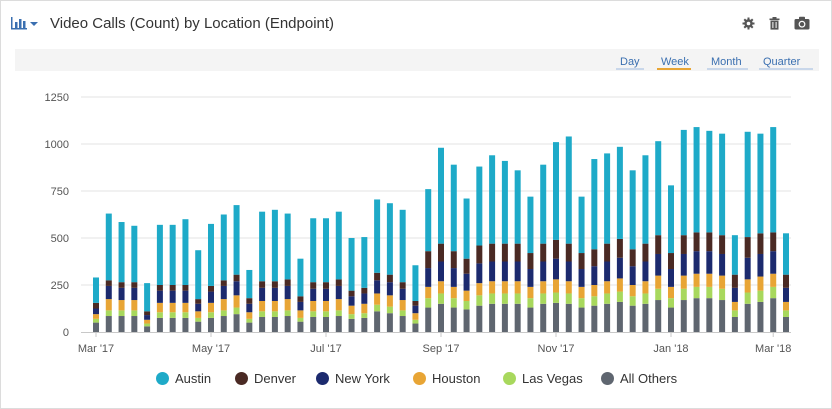  What do you see at coordinates (802, 25) in the screenshot?
I see `snapshot-button` at bounding box center [802, 25].